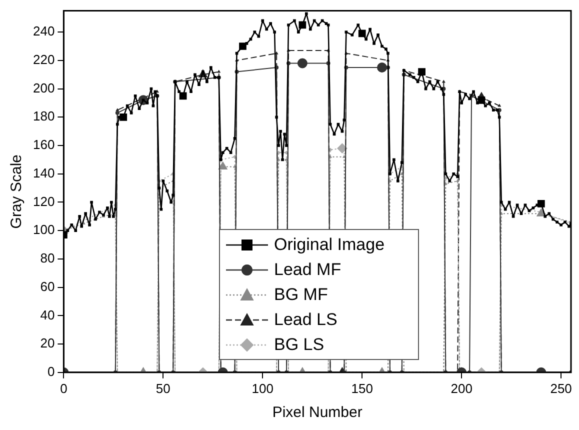 Image resolution: width=579 pixels, height=430 pixels. Describe the element at coordinates (308, 270) in the screenshot. I see `legend-label: Lead MF` at that location.